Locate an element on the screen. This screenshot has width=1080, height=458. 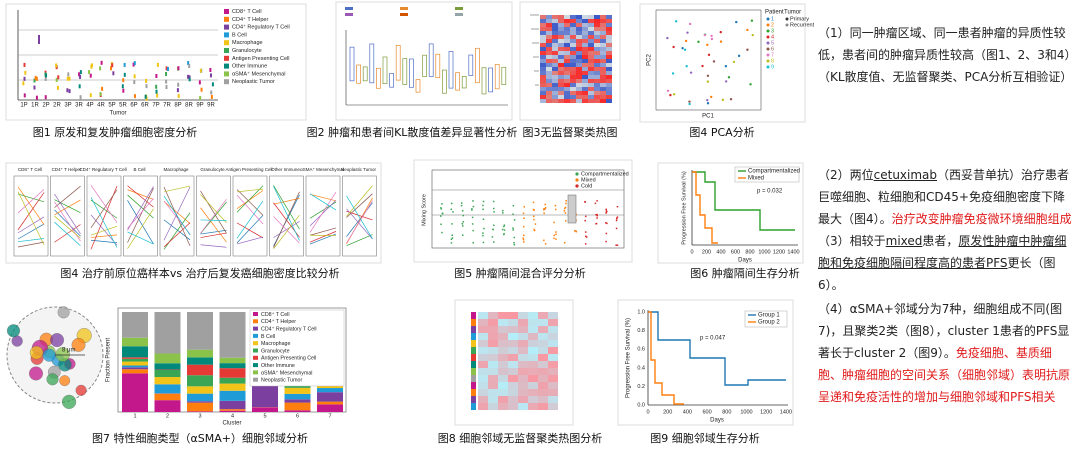
label: Macrophage is located at coordinates (275, 344).